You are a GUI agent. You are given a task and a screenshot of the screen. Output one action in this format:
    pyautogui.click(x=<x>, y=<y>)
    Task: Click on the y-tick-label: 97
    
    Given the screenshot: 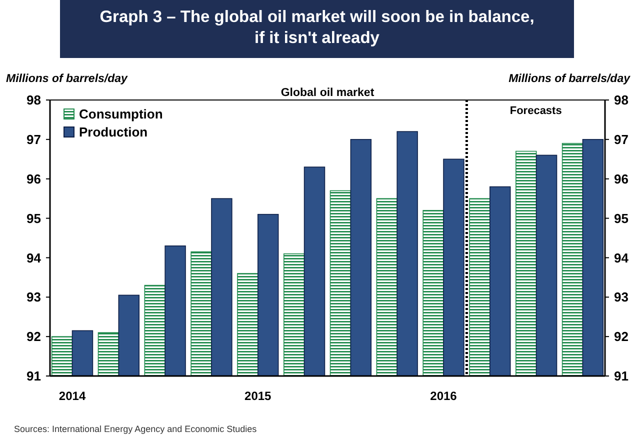 What is the action you would take?
    pyautogui.click(x=33, y=139)
    